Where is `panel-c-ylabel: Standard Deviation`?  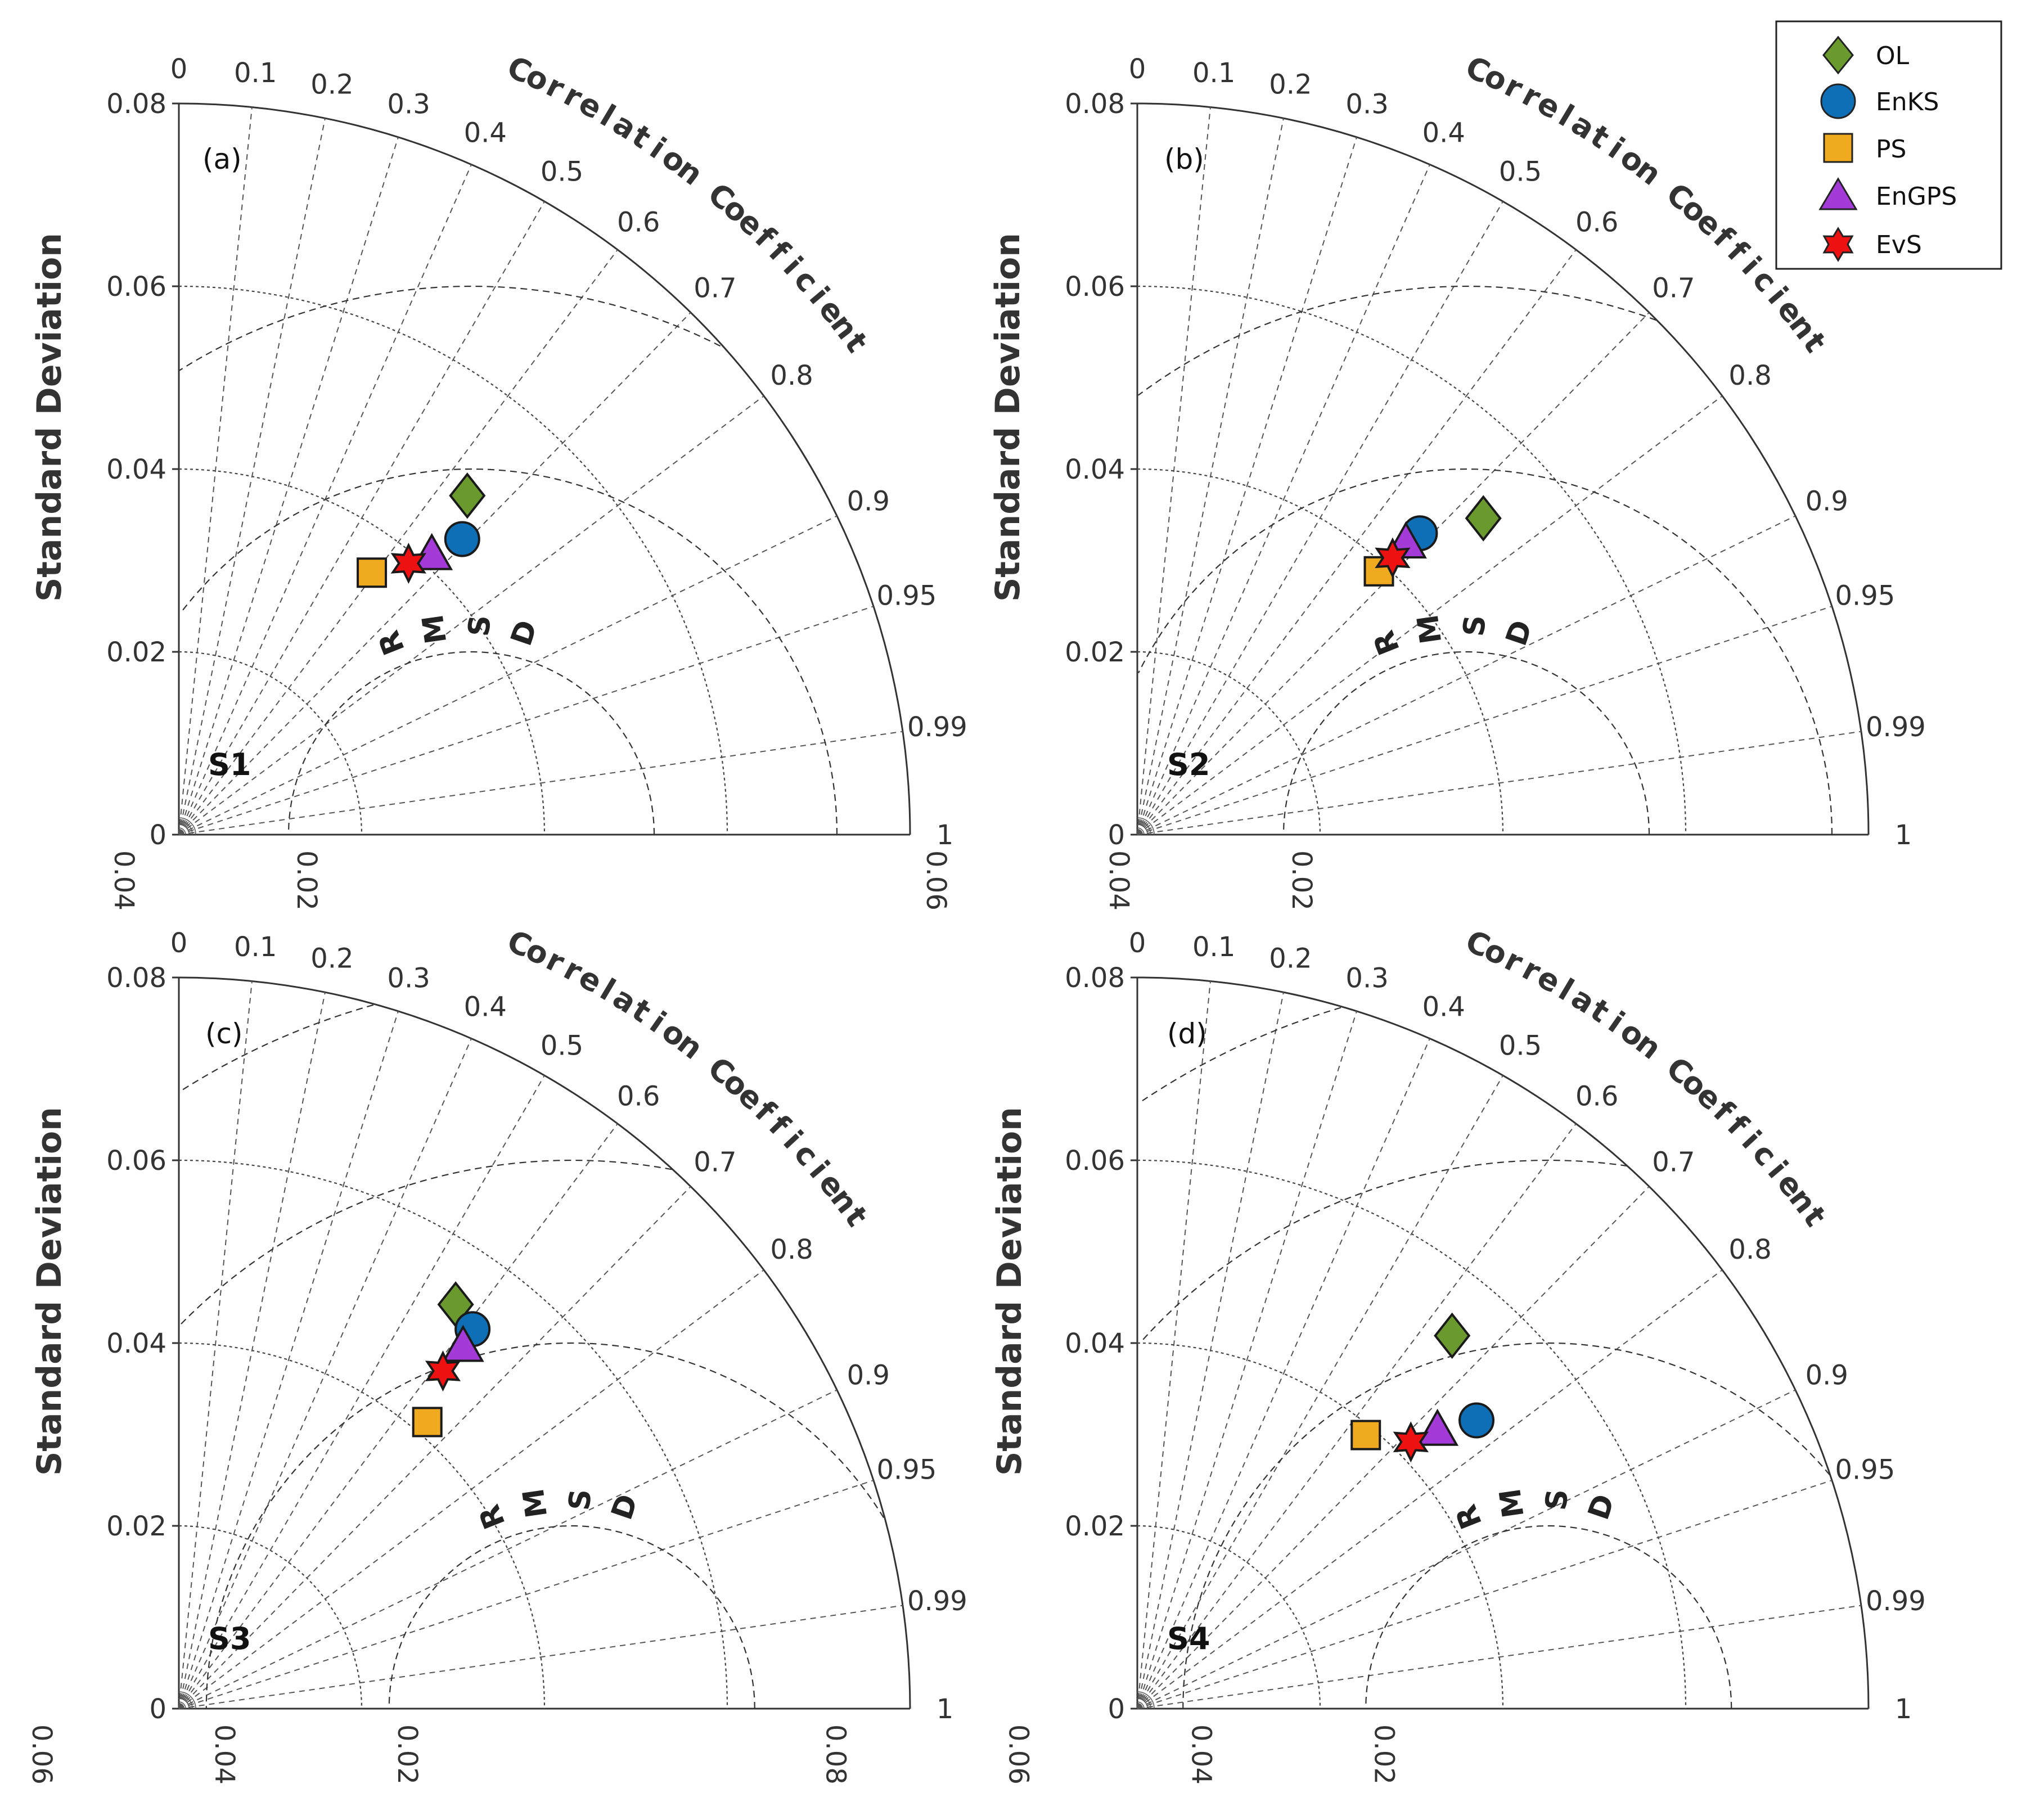 panel-c-ylabel: Standard Deviation is located at coordinates (49, 1291).